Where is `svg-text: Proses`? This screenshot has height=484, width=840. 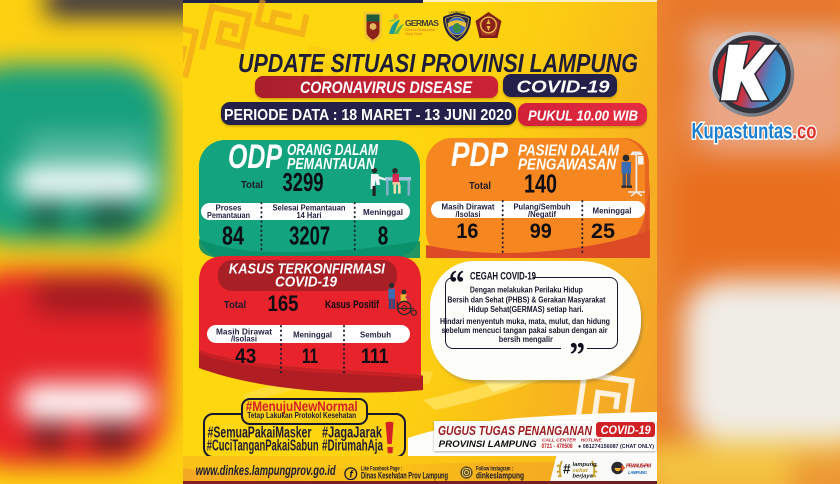
svg-text: Proses is located at coordinates (229, 208).